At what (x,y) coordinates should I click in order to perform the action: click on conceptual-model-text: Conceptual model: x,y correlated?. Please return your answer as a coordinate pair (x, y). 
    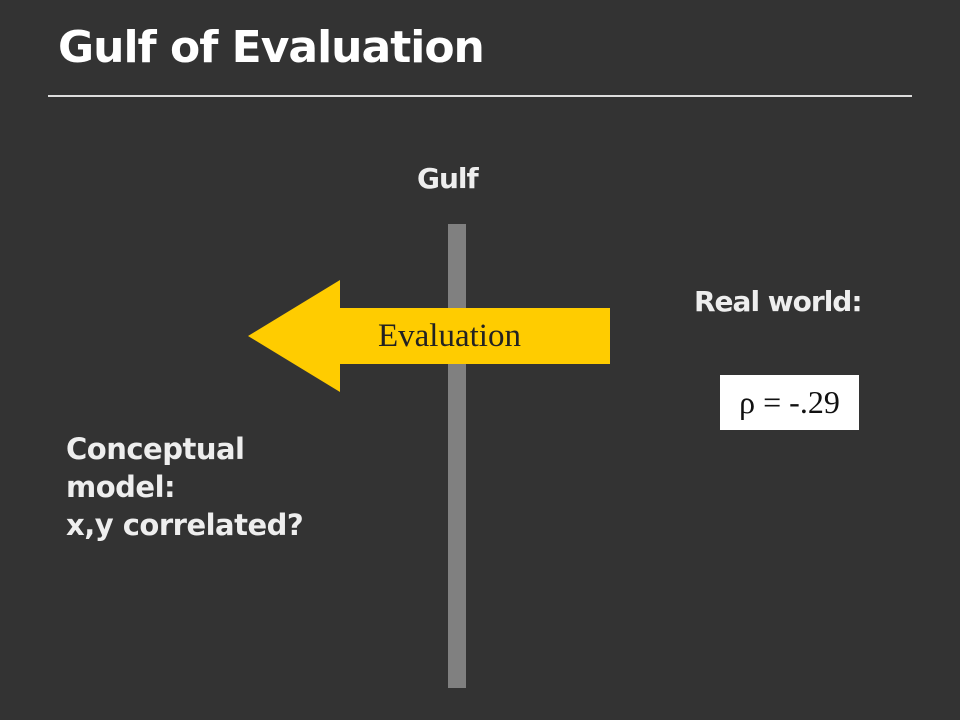
    Looking at the image, I should click on (185, 487).